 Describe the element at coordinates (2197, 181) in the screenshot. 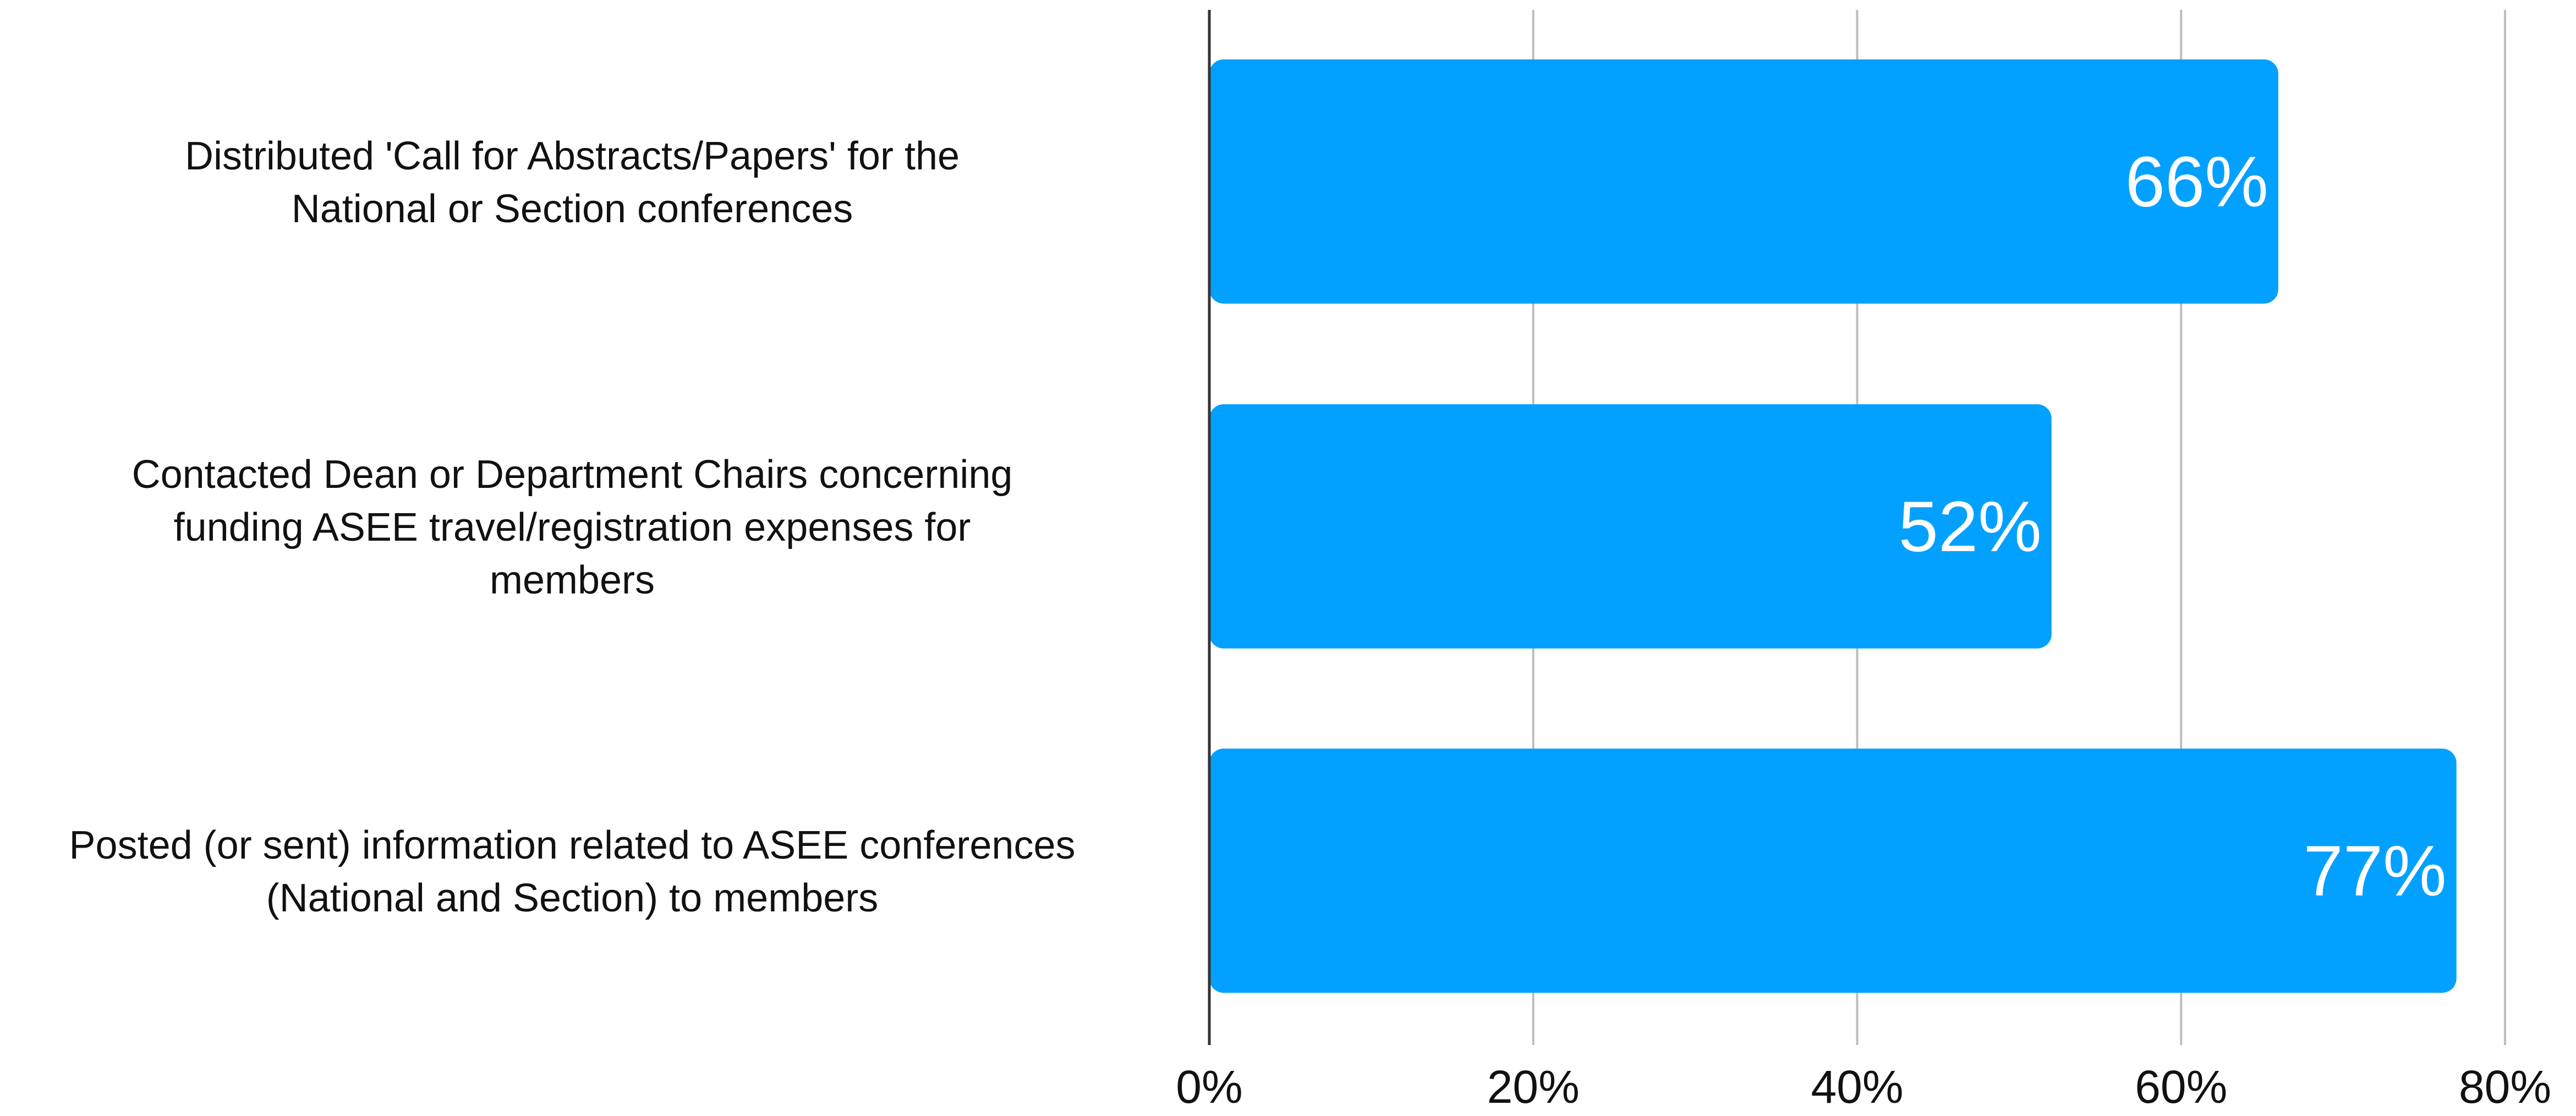

I see `data-label-0: 66%` at that location.